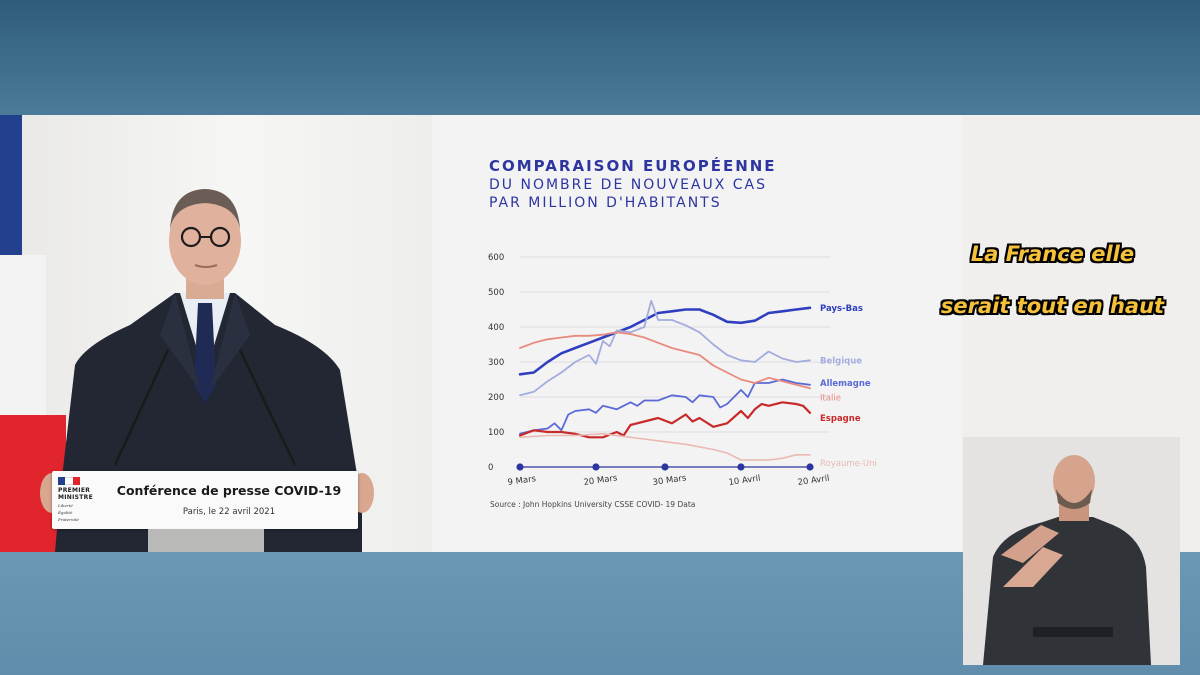 Image resolution: width=1200 pixels, height=675 pixels. Describe the element at coordinates (229, 490) in the screenshot. I see `podium-title: Conférence de presse COVID-19` at that location.